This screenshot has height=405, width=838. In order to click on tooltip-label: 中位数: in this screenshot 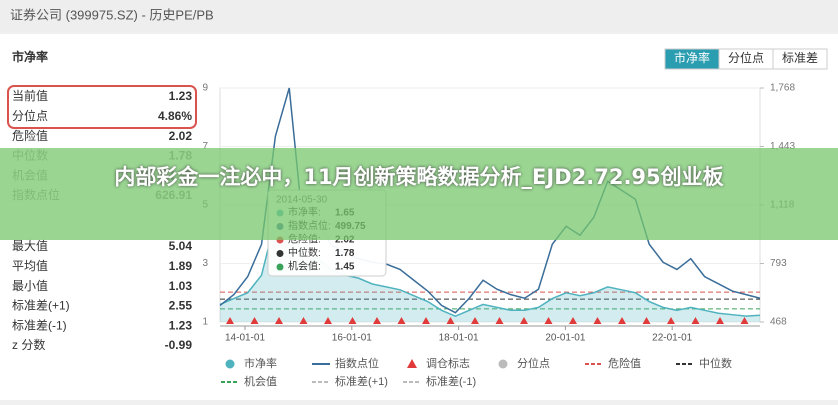, I will do `click(304, 252)`.